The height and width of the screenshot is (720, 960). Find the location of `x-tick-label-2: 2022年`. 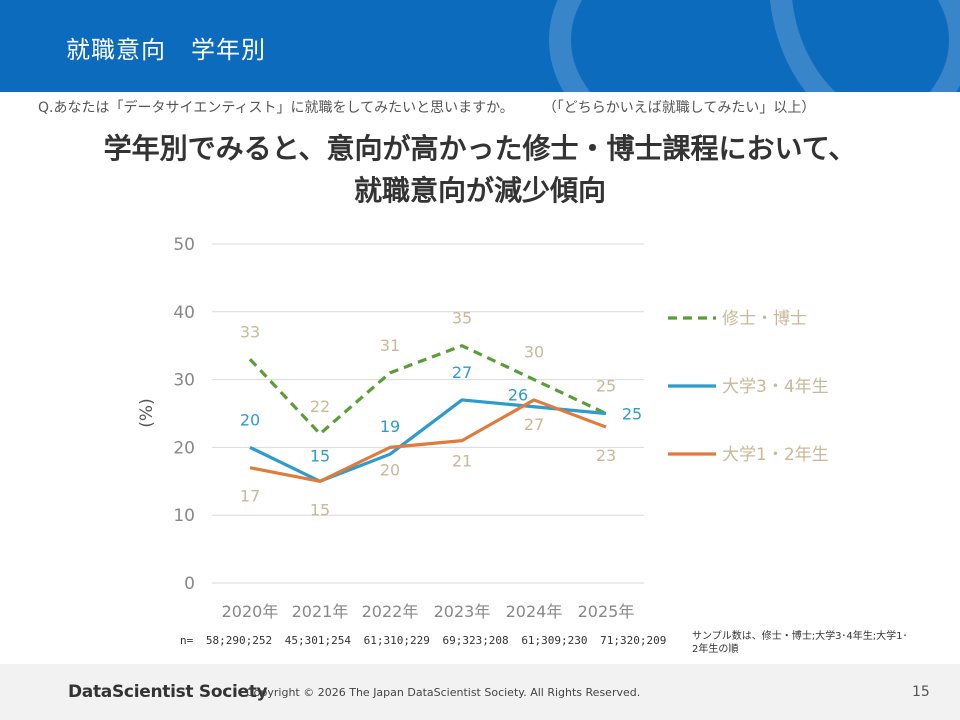

x-tick-label-2: 2022年 is located at coordinates (390, 611).